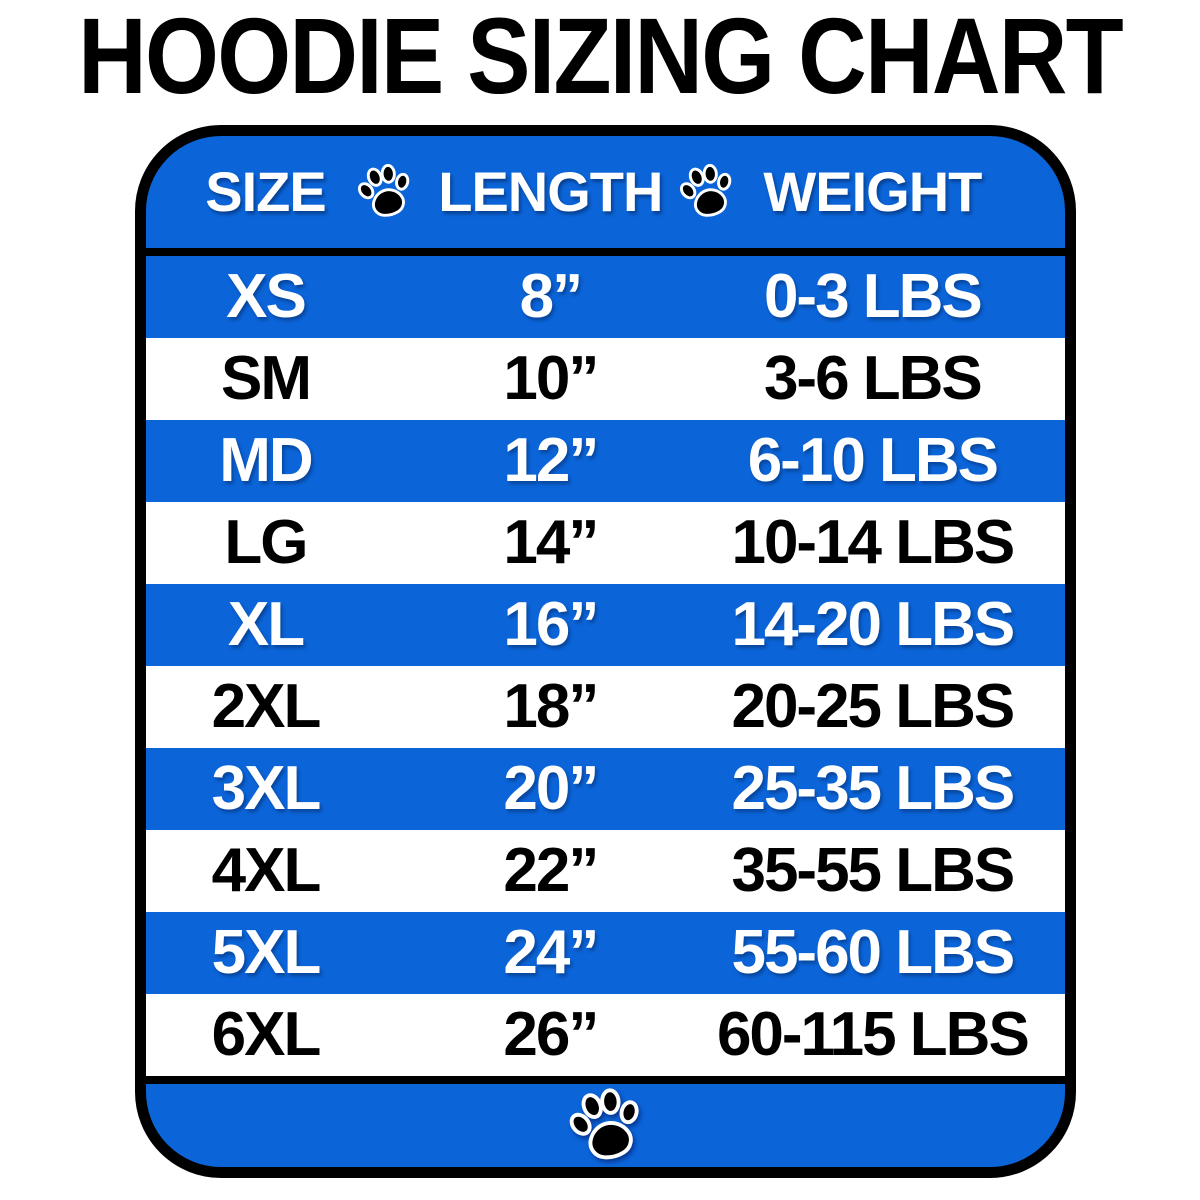  I want to click on weight-cell: 3-6 LBS, so click(873, 378).